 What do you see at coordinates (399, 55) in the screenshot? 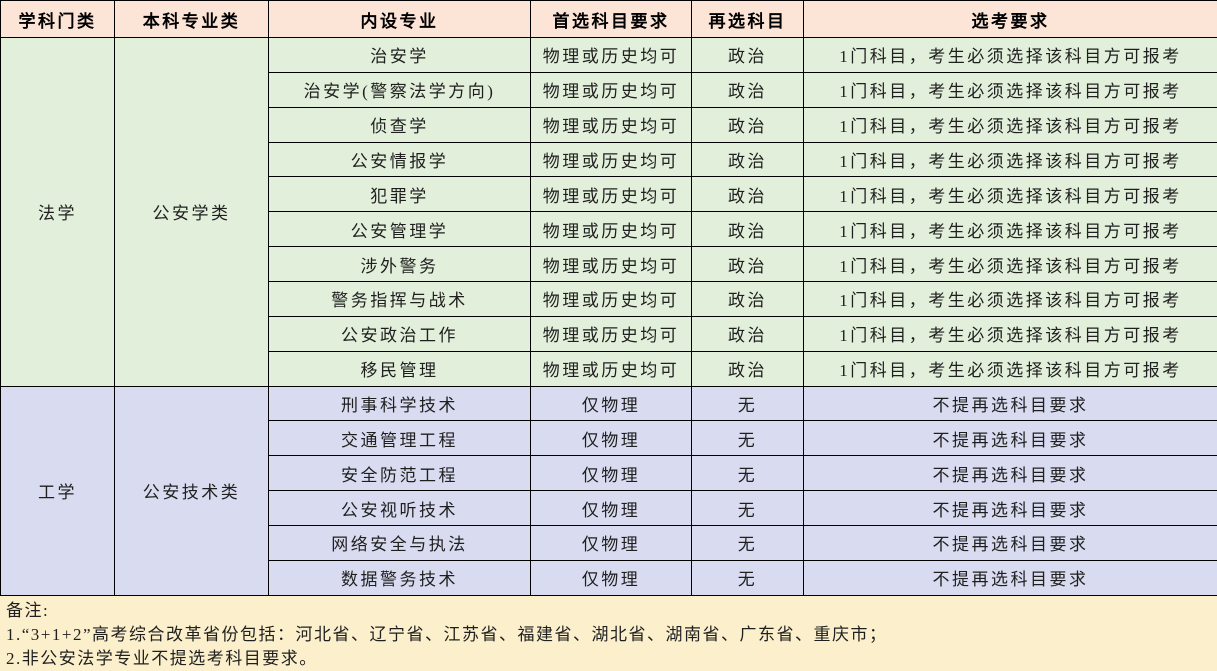
I see `cell-major: 治安学` at bounding box center [399, 55].